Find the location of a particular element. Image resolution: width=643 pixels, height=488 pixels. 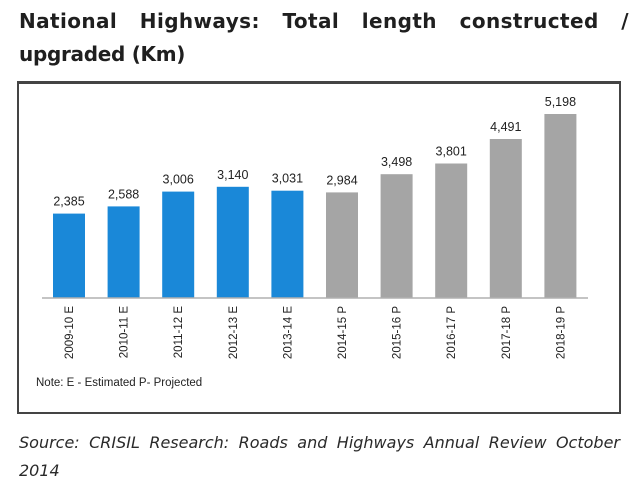

bar-2009-10-E is located at coordinates (69, 255).